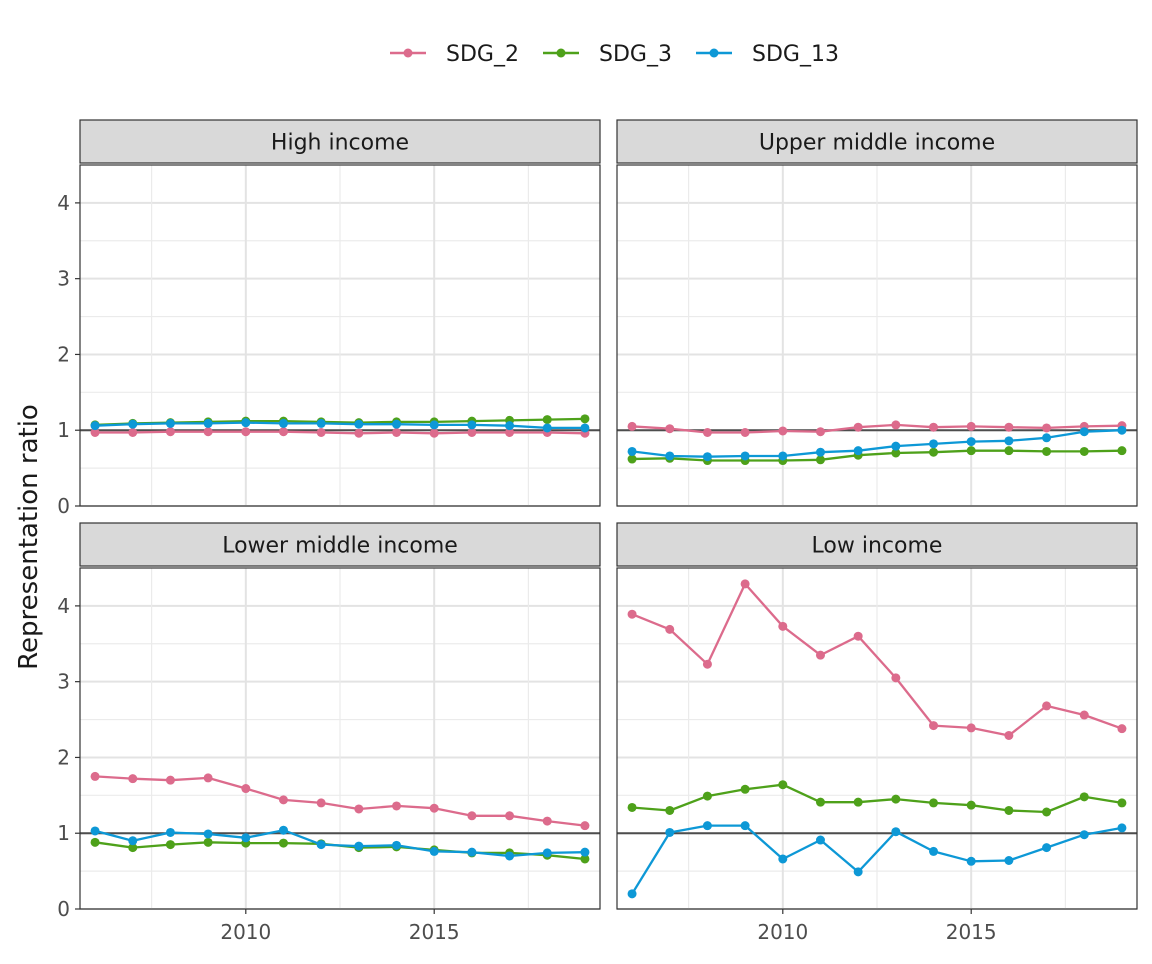 This screenshot has height=964, width=1152. Describe the element at coordinates (767, 54) in the screenshot. I see `legend-item-sdg_13: SDG_13` at that location.